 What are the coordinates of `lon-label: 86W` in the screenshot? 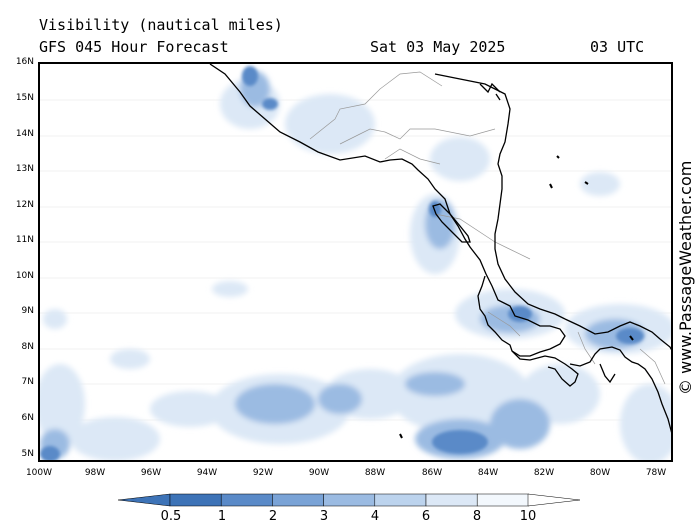 It's located at (432, 473).